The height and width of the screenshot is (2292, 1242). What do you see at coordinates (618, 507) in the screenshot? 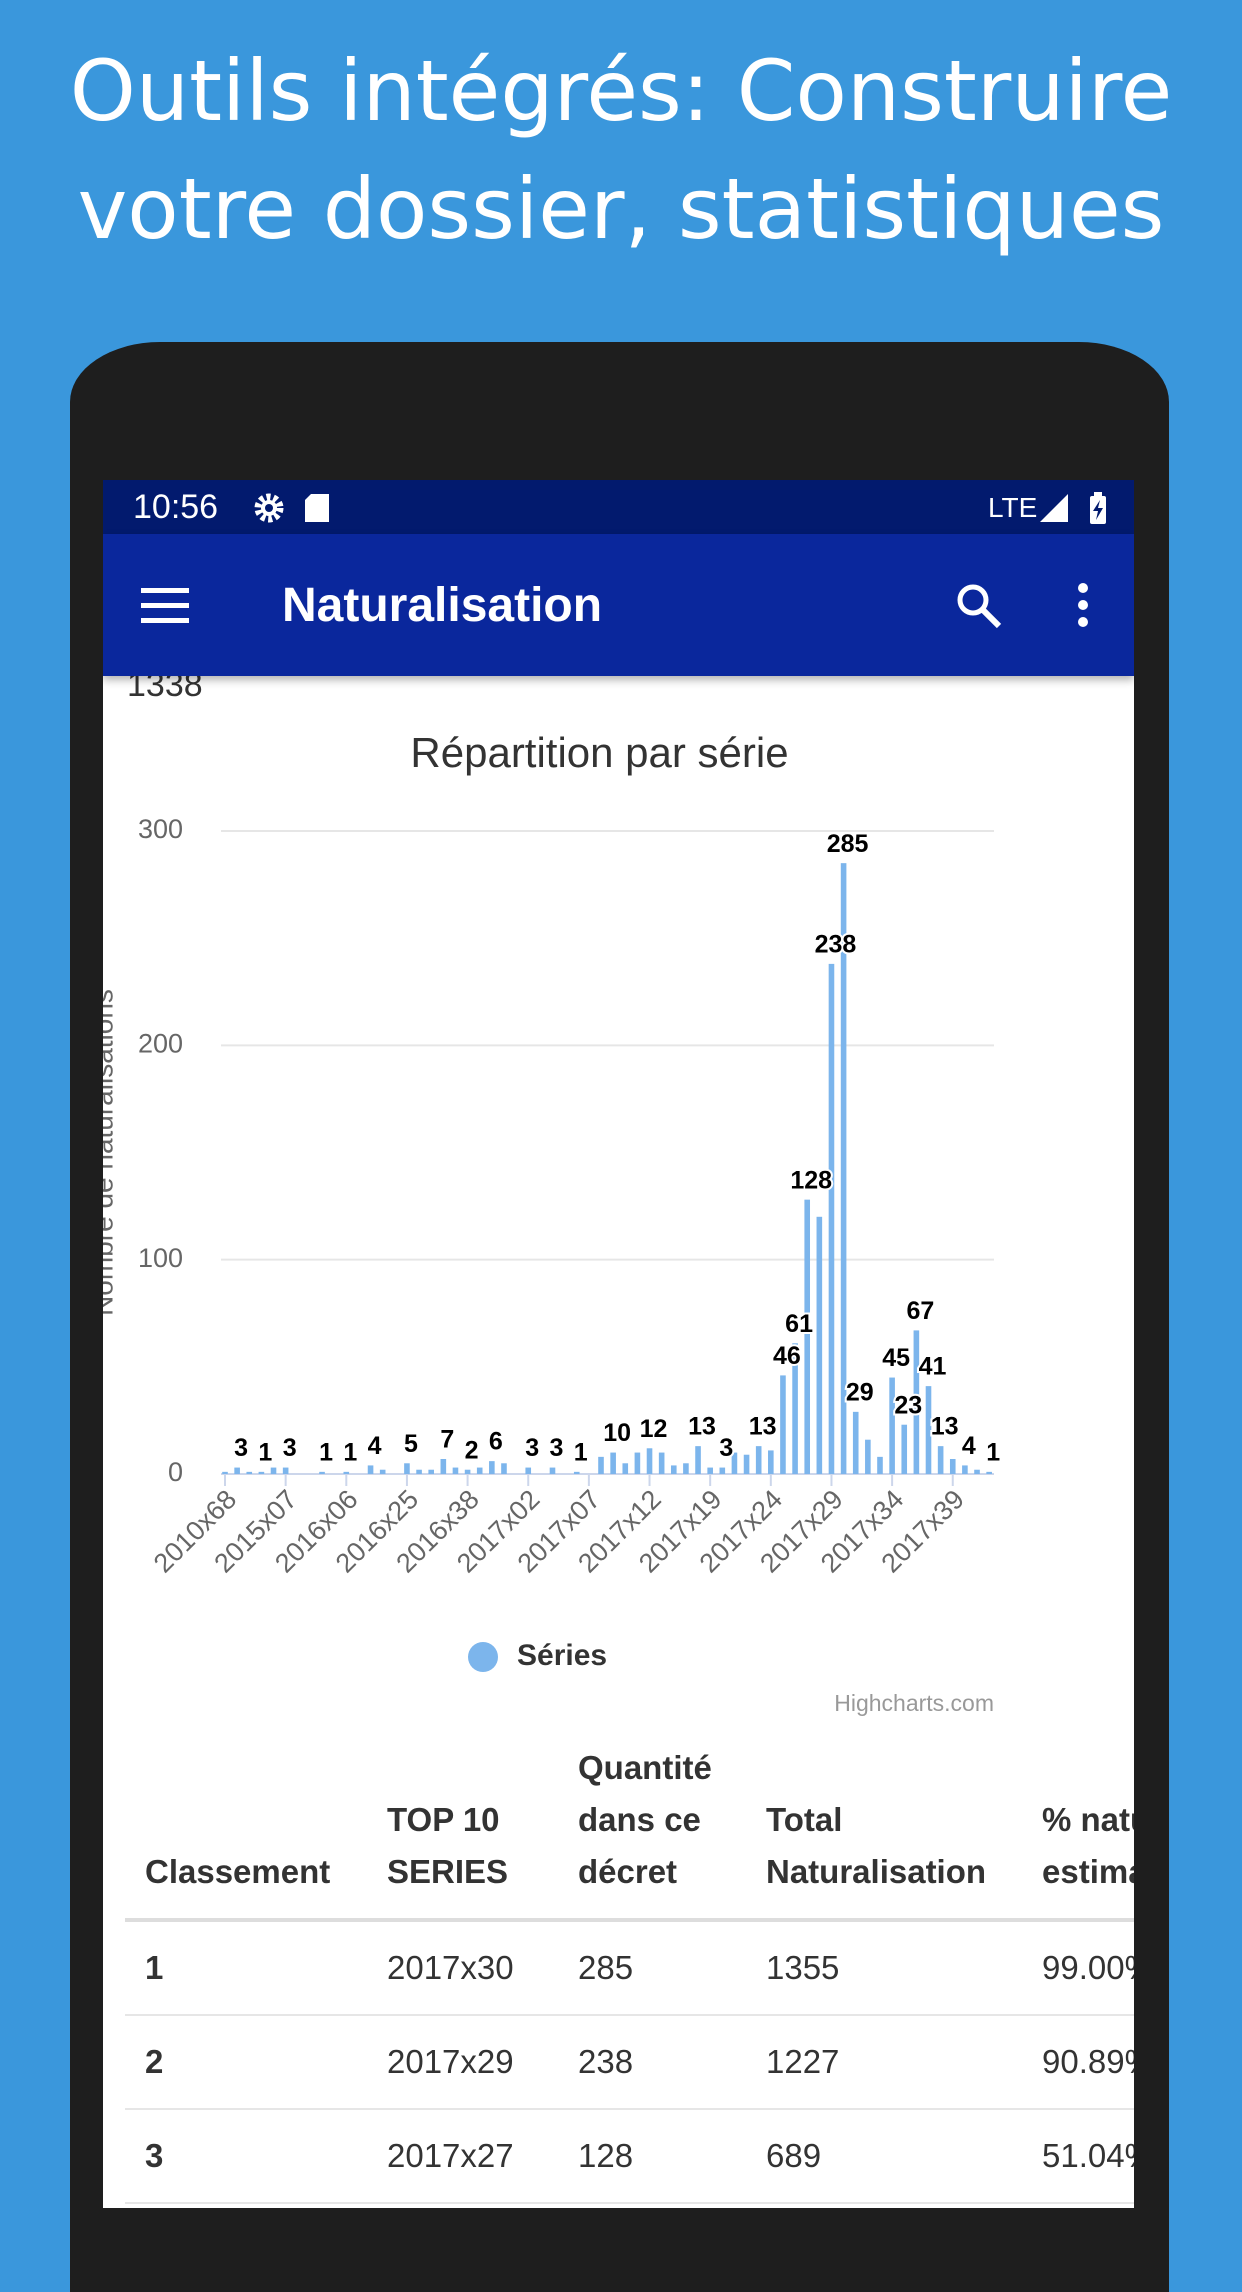
I see `status-bar: 10:56 LTE` at bounding box center [618, 507].